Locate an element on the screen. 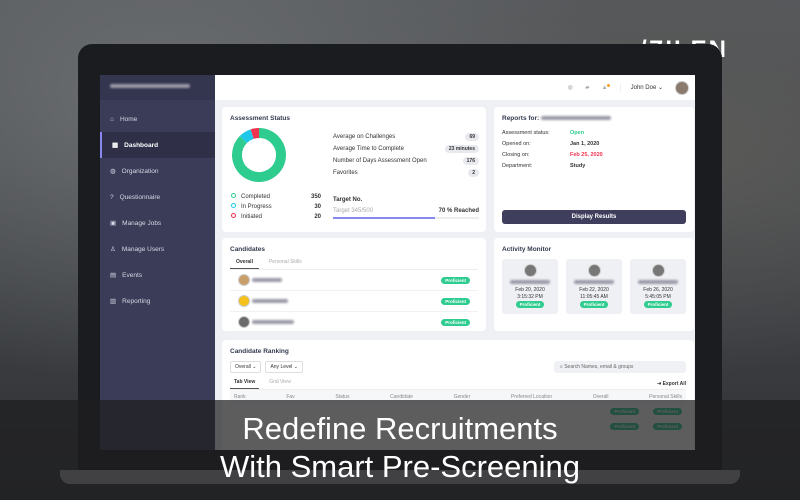 Image resolution: width=800 pixels, height=500 pixels. banner-line-1: Redefine Recruitments is located at coordinates (400, 428).